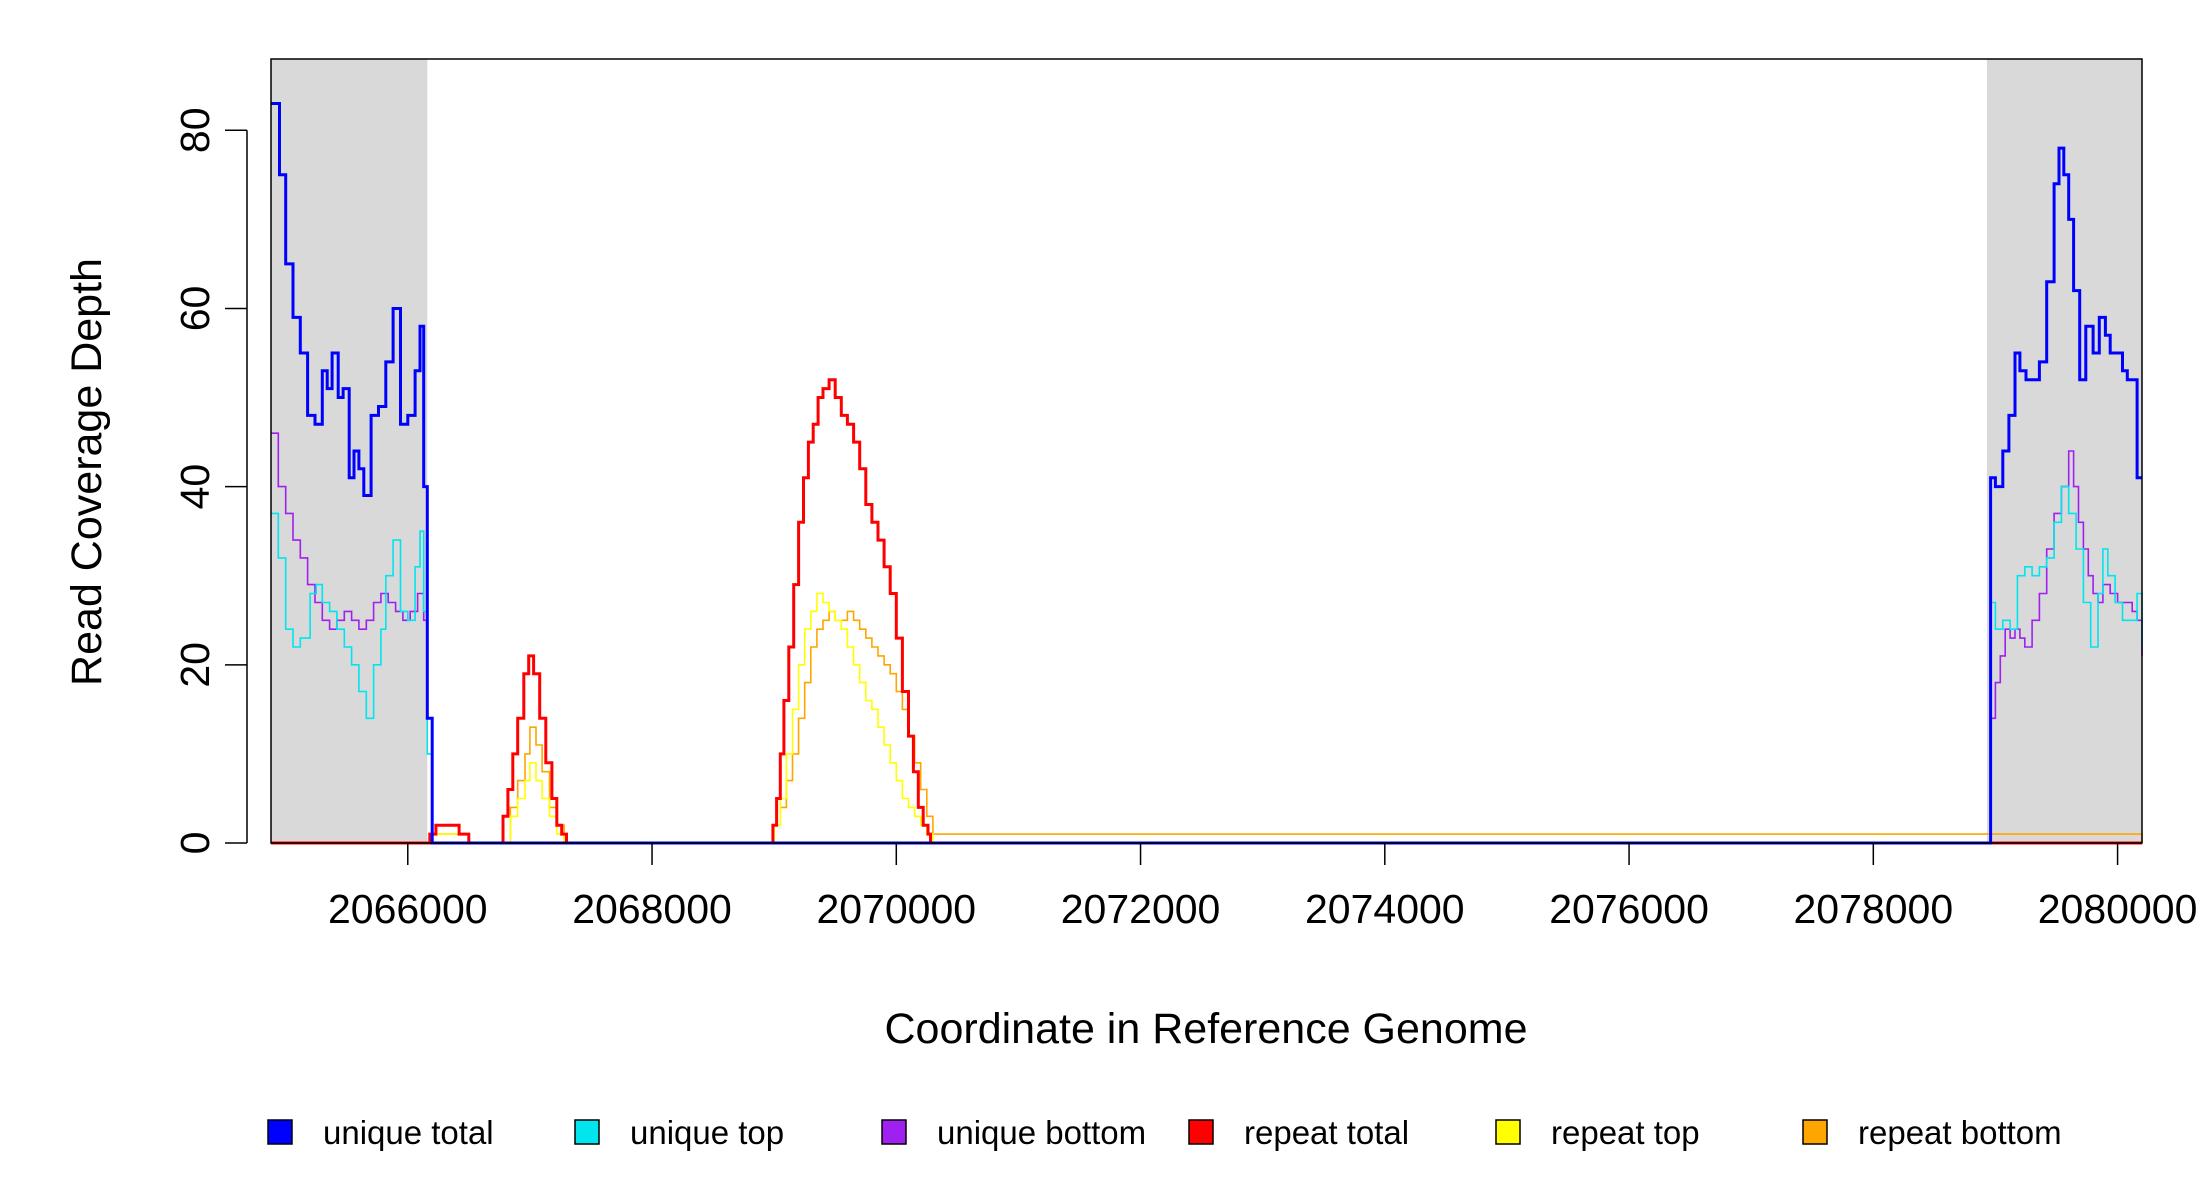 The image size is (2200, 1200). I want to click on x-tick-label: 2078000, so click(1874, 909).